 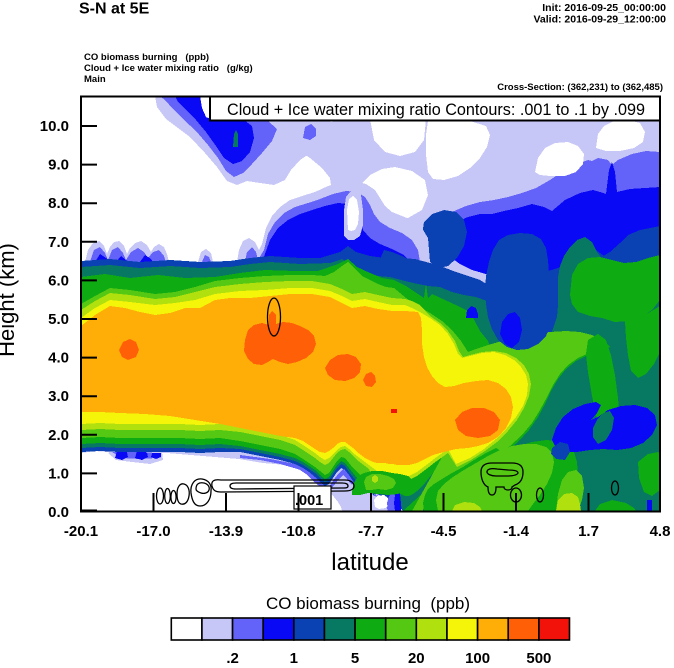 What do you see at coordinates (416, 658) in the screenshot?
I see `svg-text: 20` at bounding box center [416, 658].